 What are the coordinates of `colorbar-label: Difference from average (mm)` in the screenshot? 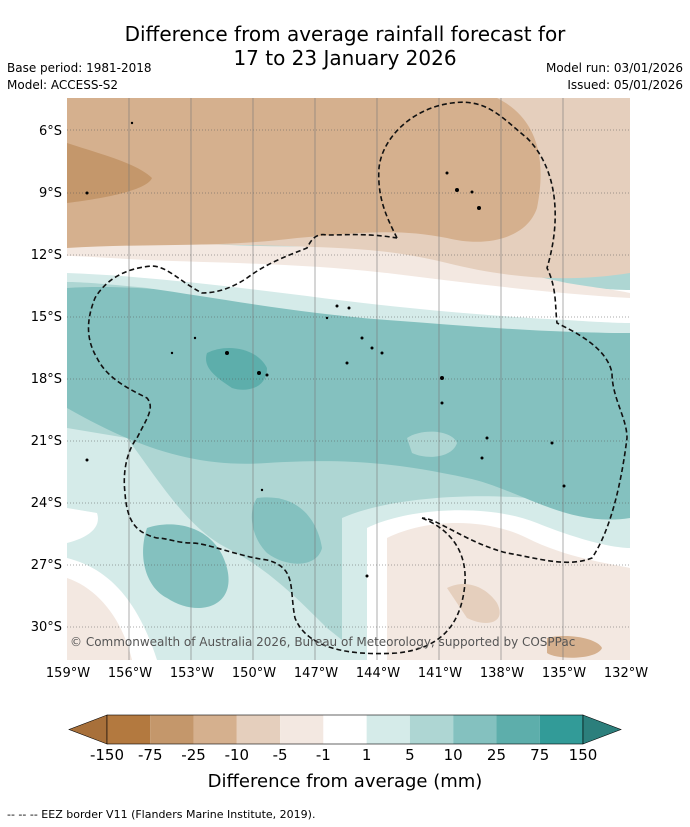 It's located at (345, 781).